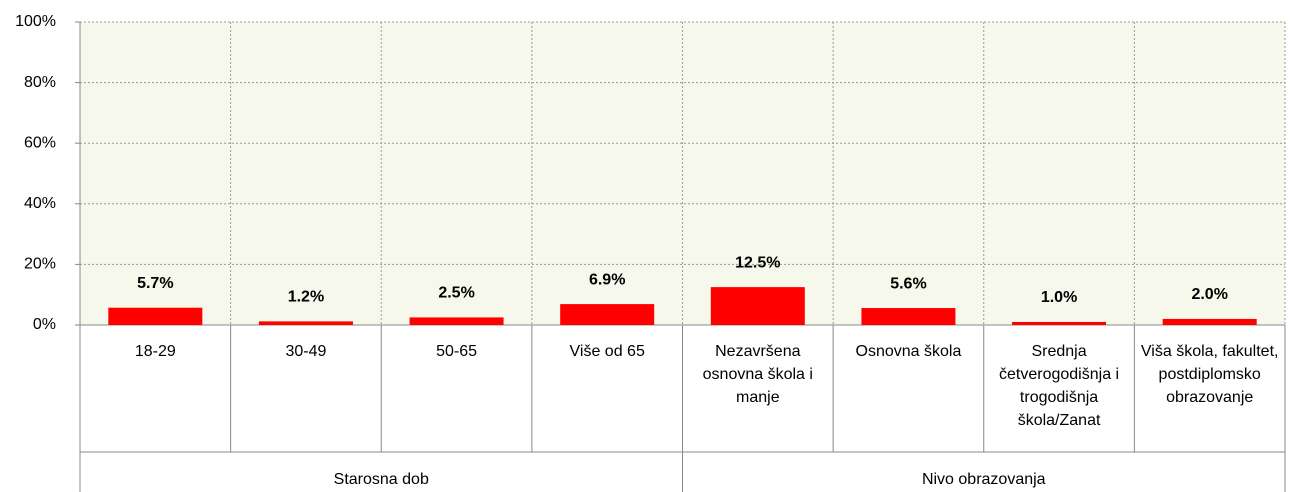  I want to click on value-label: 1.0%, so click(1059, 297).